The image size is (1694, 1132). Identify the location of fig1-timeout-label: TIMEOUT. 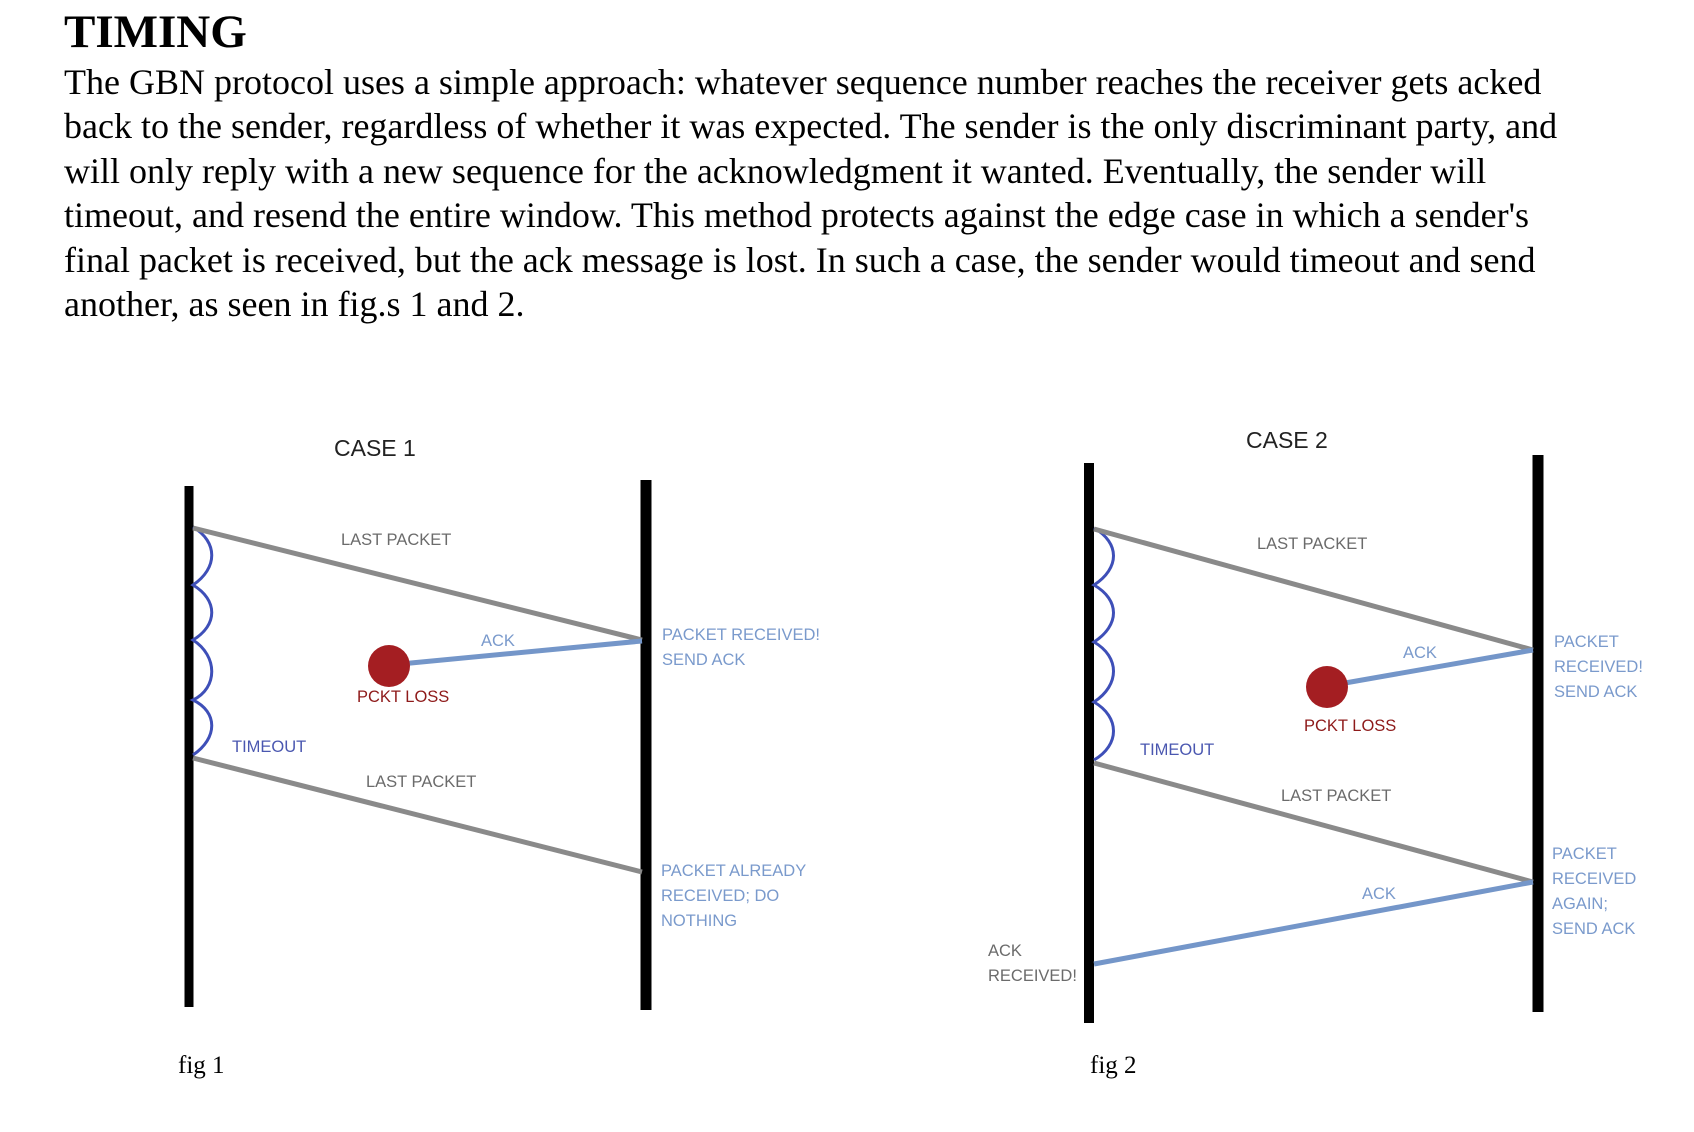
(269, 747).